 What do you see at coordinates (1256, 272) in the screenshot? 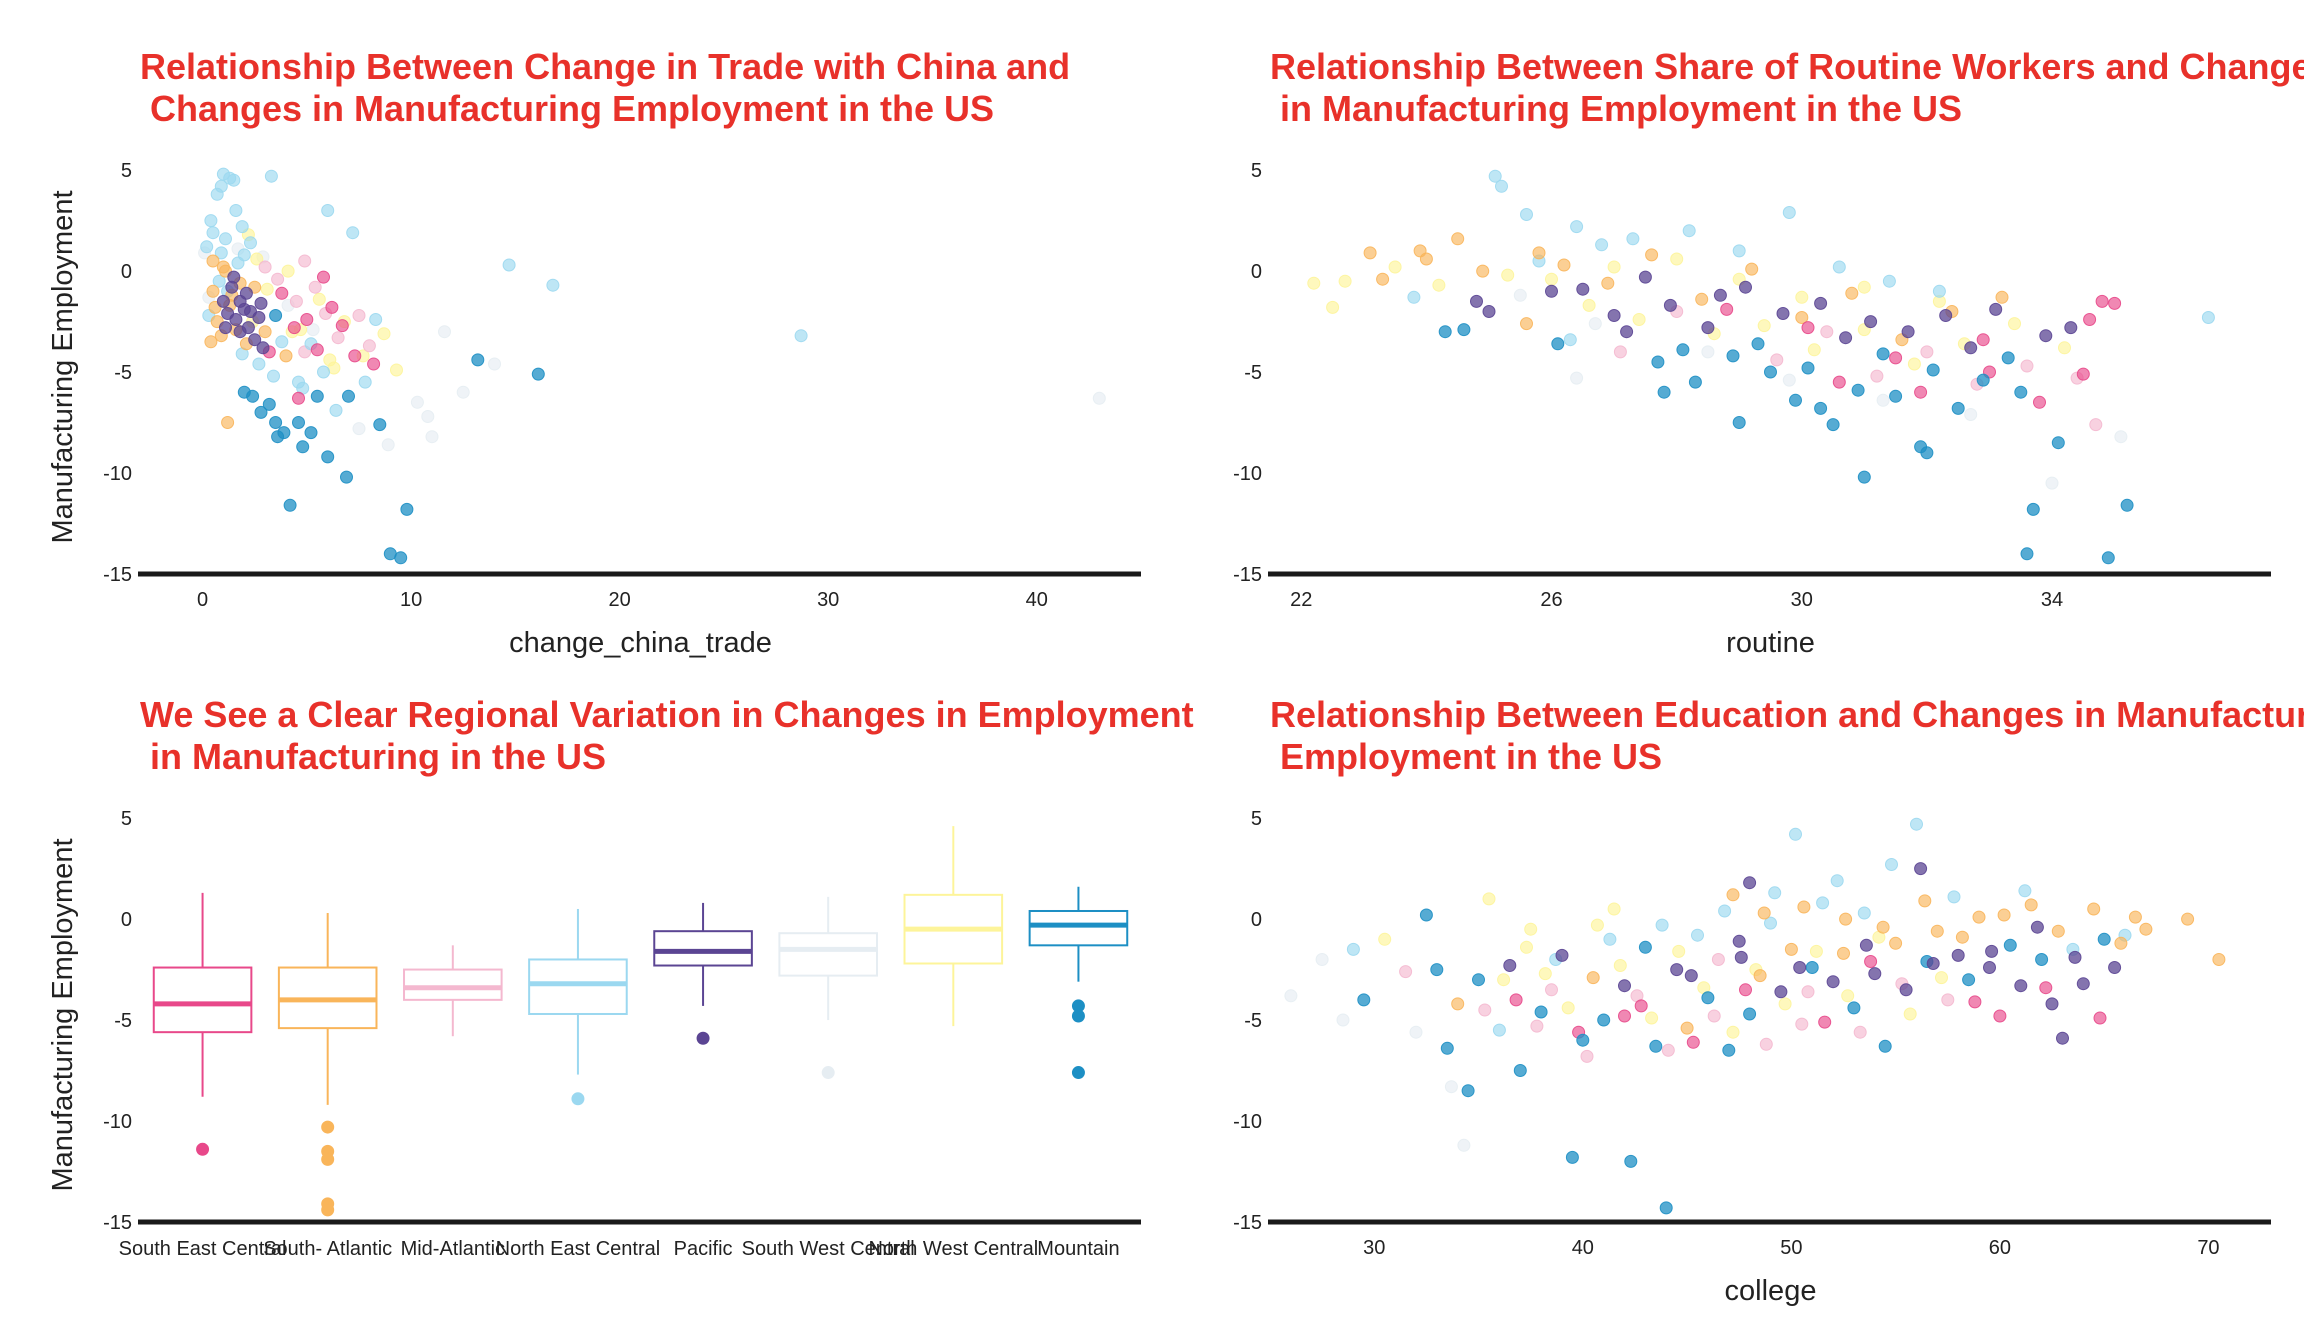
I see `y-tick-label: 0` at bounding box center [1256, 272].